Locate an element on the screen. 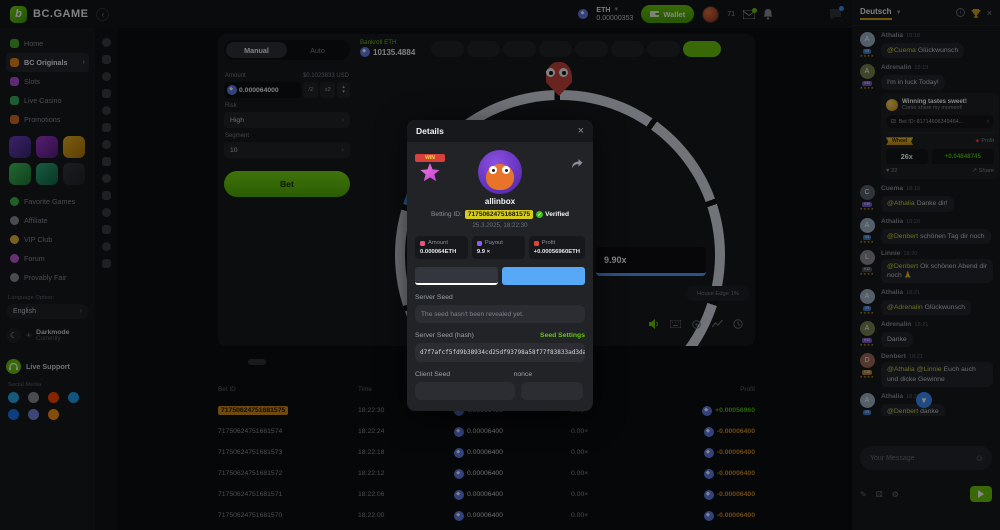 The height and width of the screenshot is (530, 1000). mention: @Athalia @Linnie is located at coordinates (914, 370).